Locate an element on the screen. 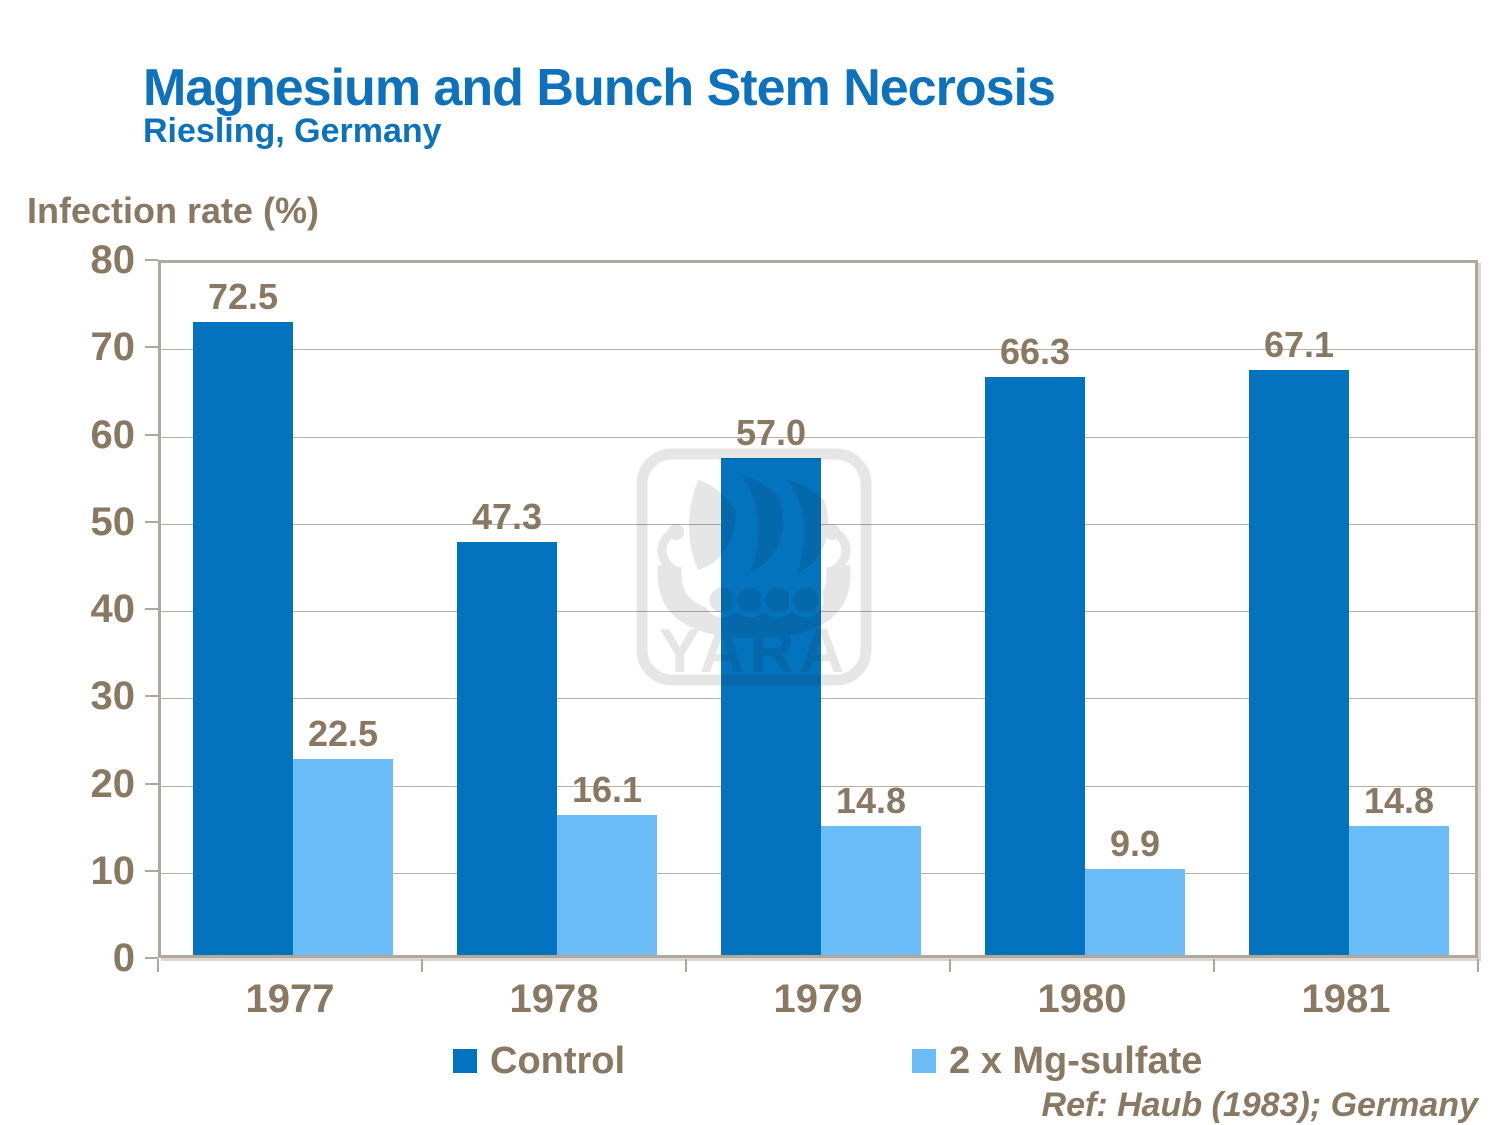 This screenshot has height=1125, width=1501. legend-swatch-2-x-mg-sulfate is located at coordinates (924, 1061).